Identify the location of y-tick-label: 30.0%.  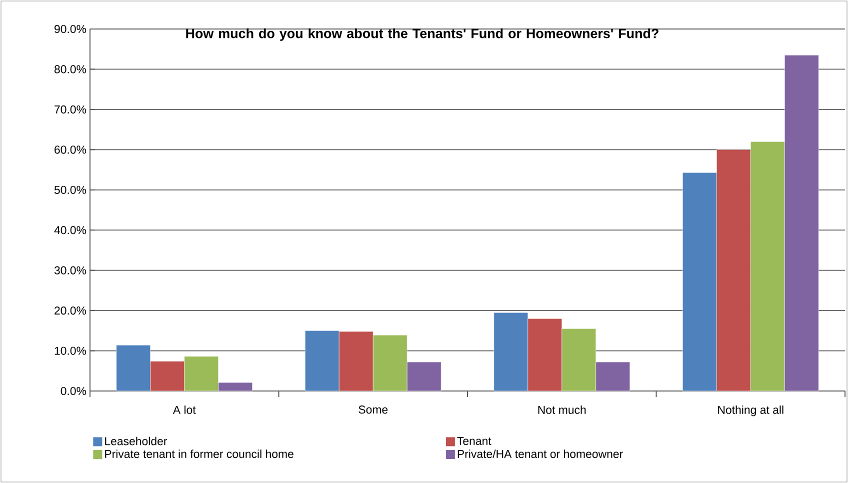
(70, 270).